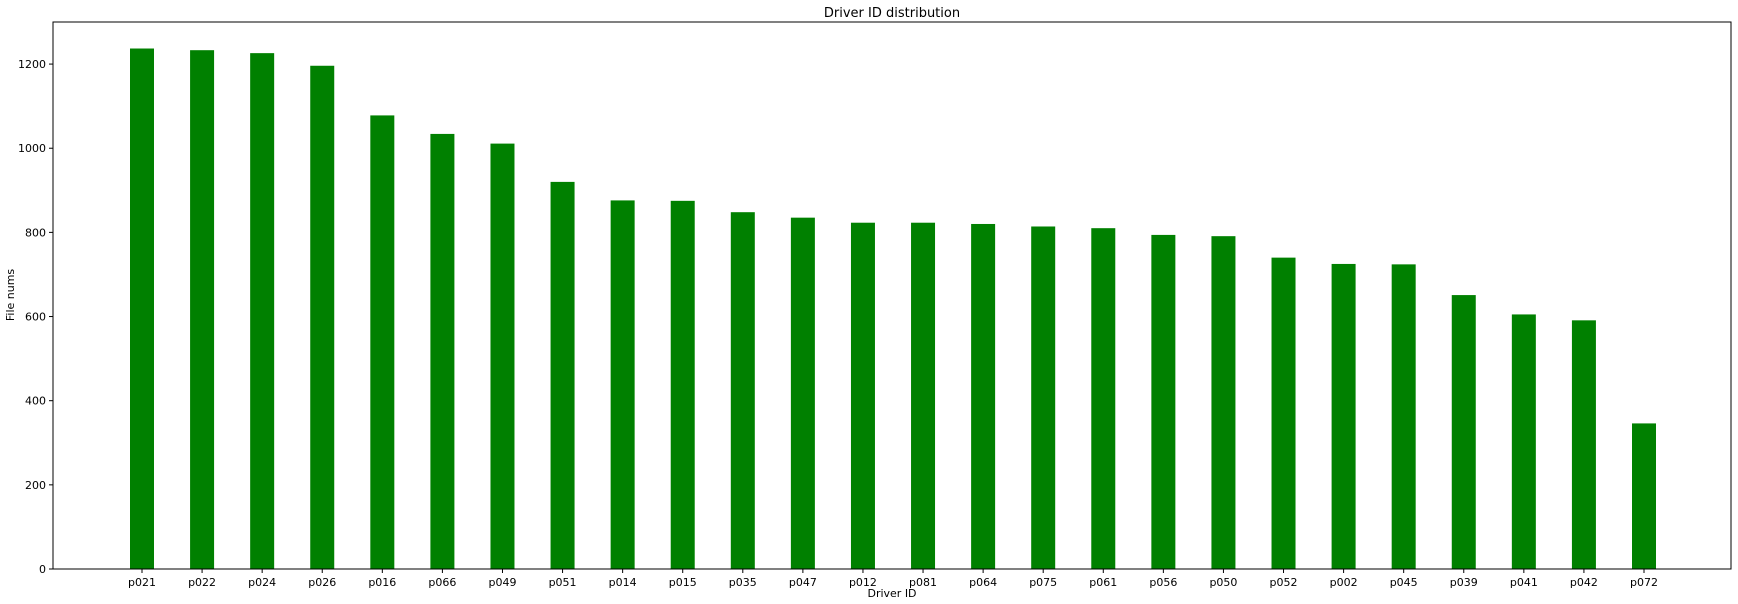 The height and width of the screenshot is (604, 1738). I want to click on y-axis-label: File nums, so click(10, 295).